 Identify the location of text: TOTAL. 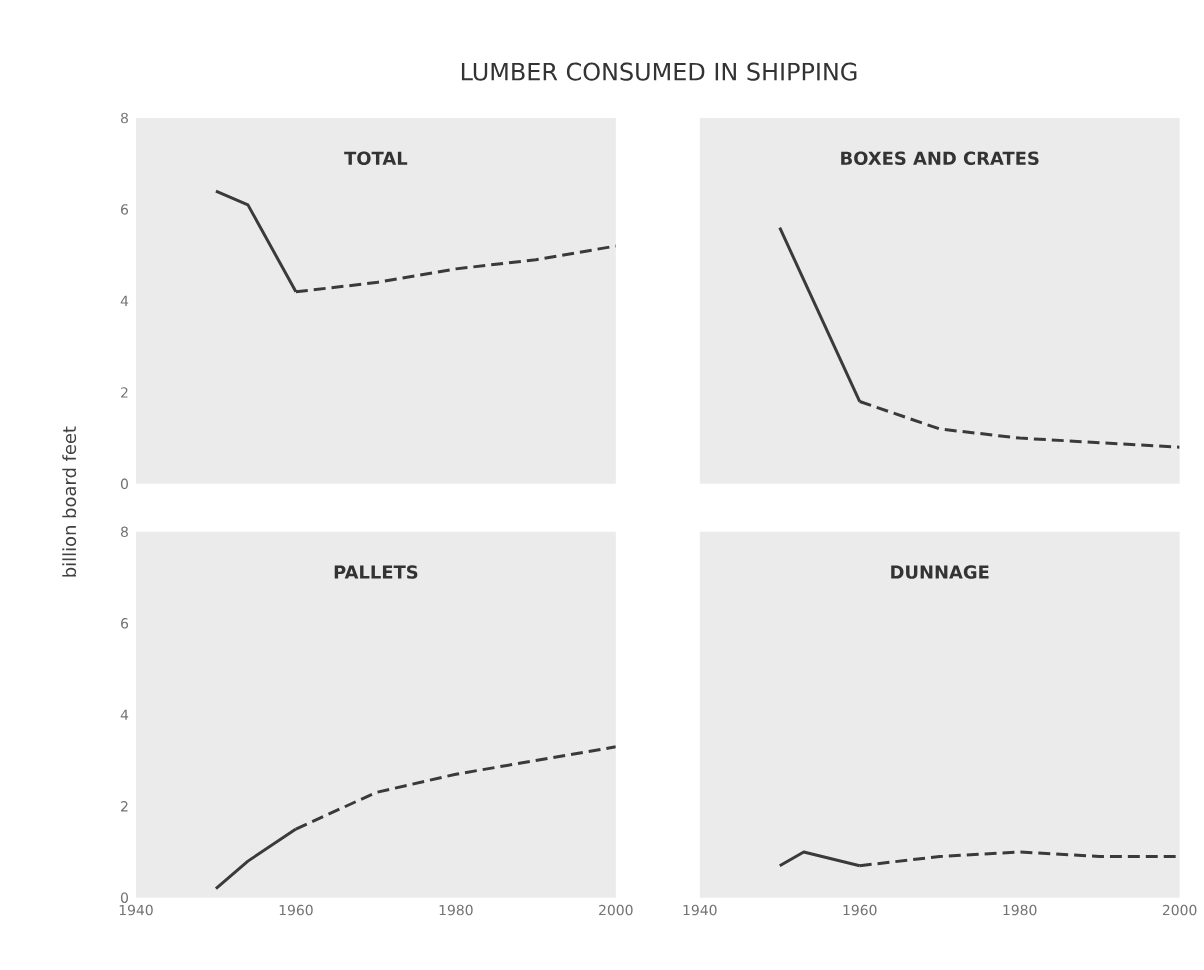
(376, 158).